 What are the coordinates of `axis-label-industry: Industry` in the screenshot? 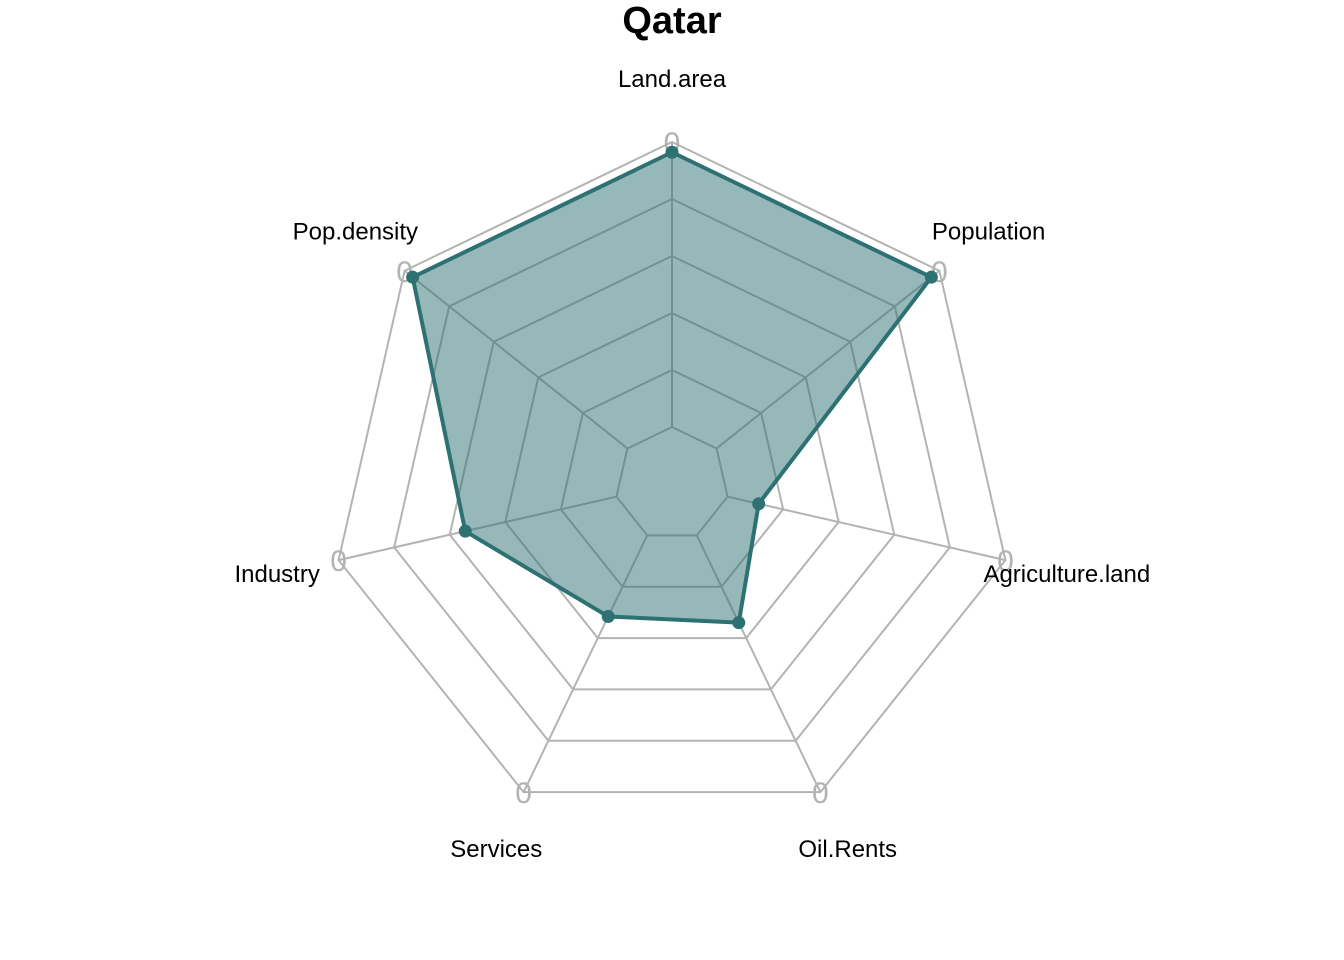 It's located at (276, 574).